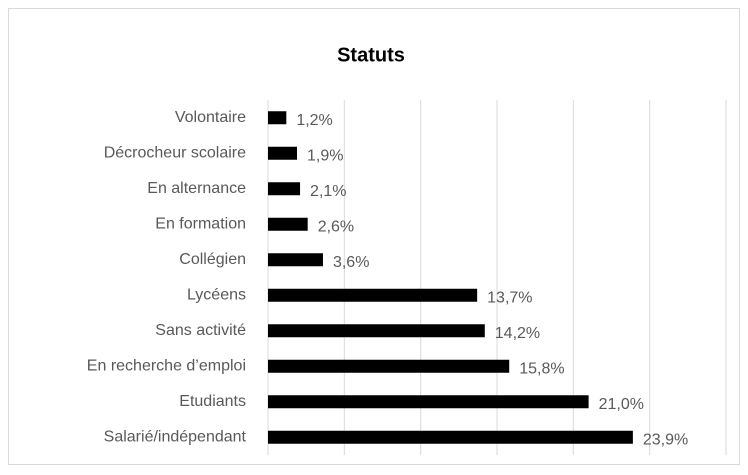  What do you see at coordinates (336, 226) in the screenshot?
I see `value-label: 2,6%` at bounding box center [336, 226].